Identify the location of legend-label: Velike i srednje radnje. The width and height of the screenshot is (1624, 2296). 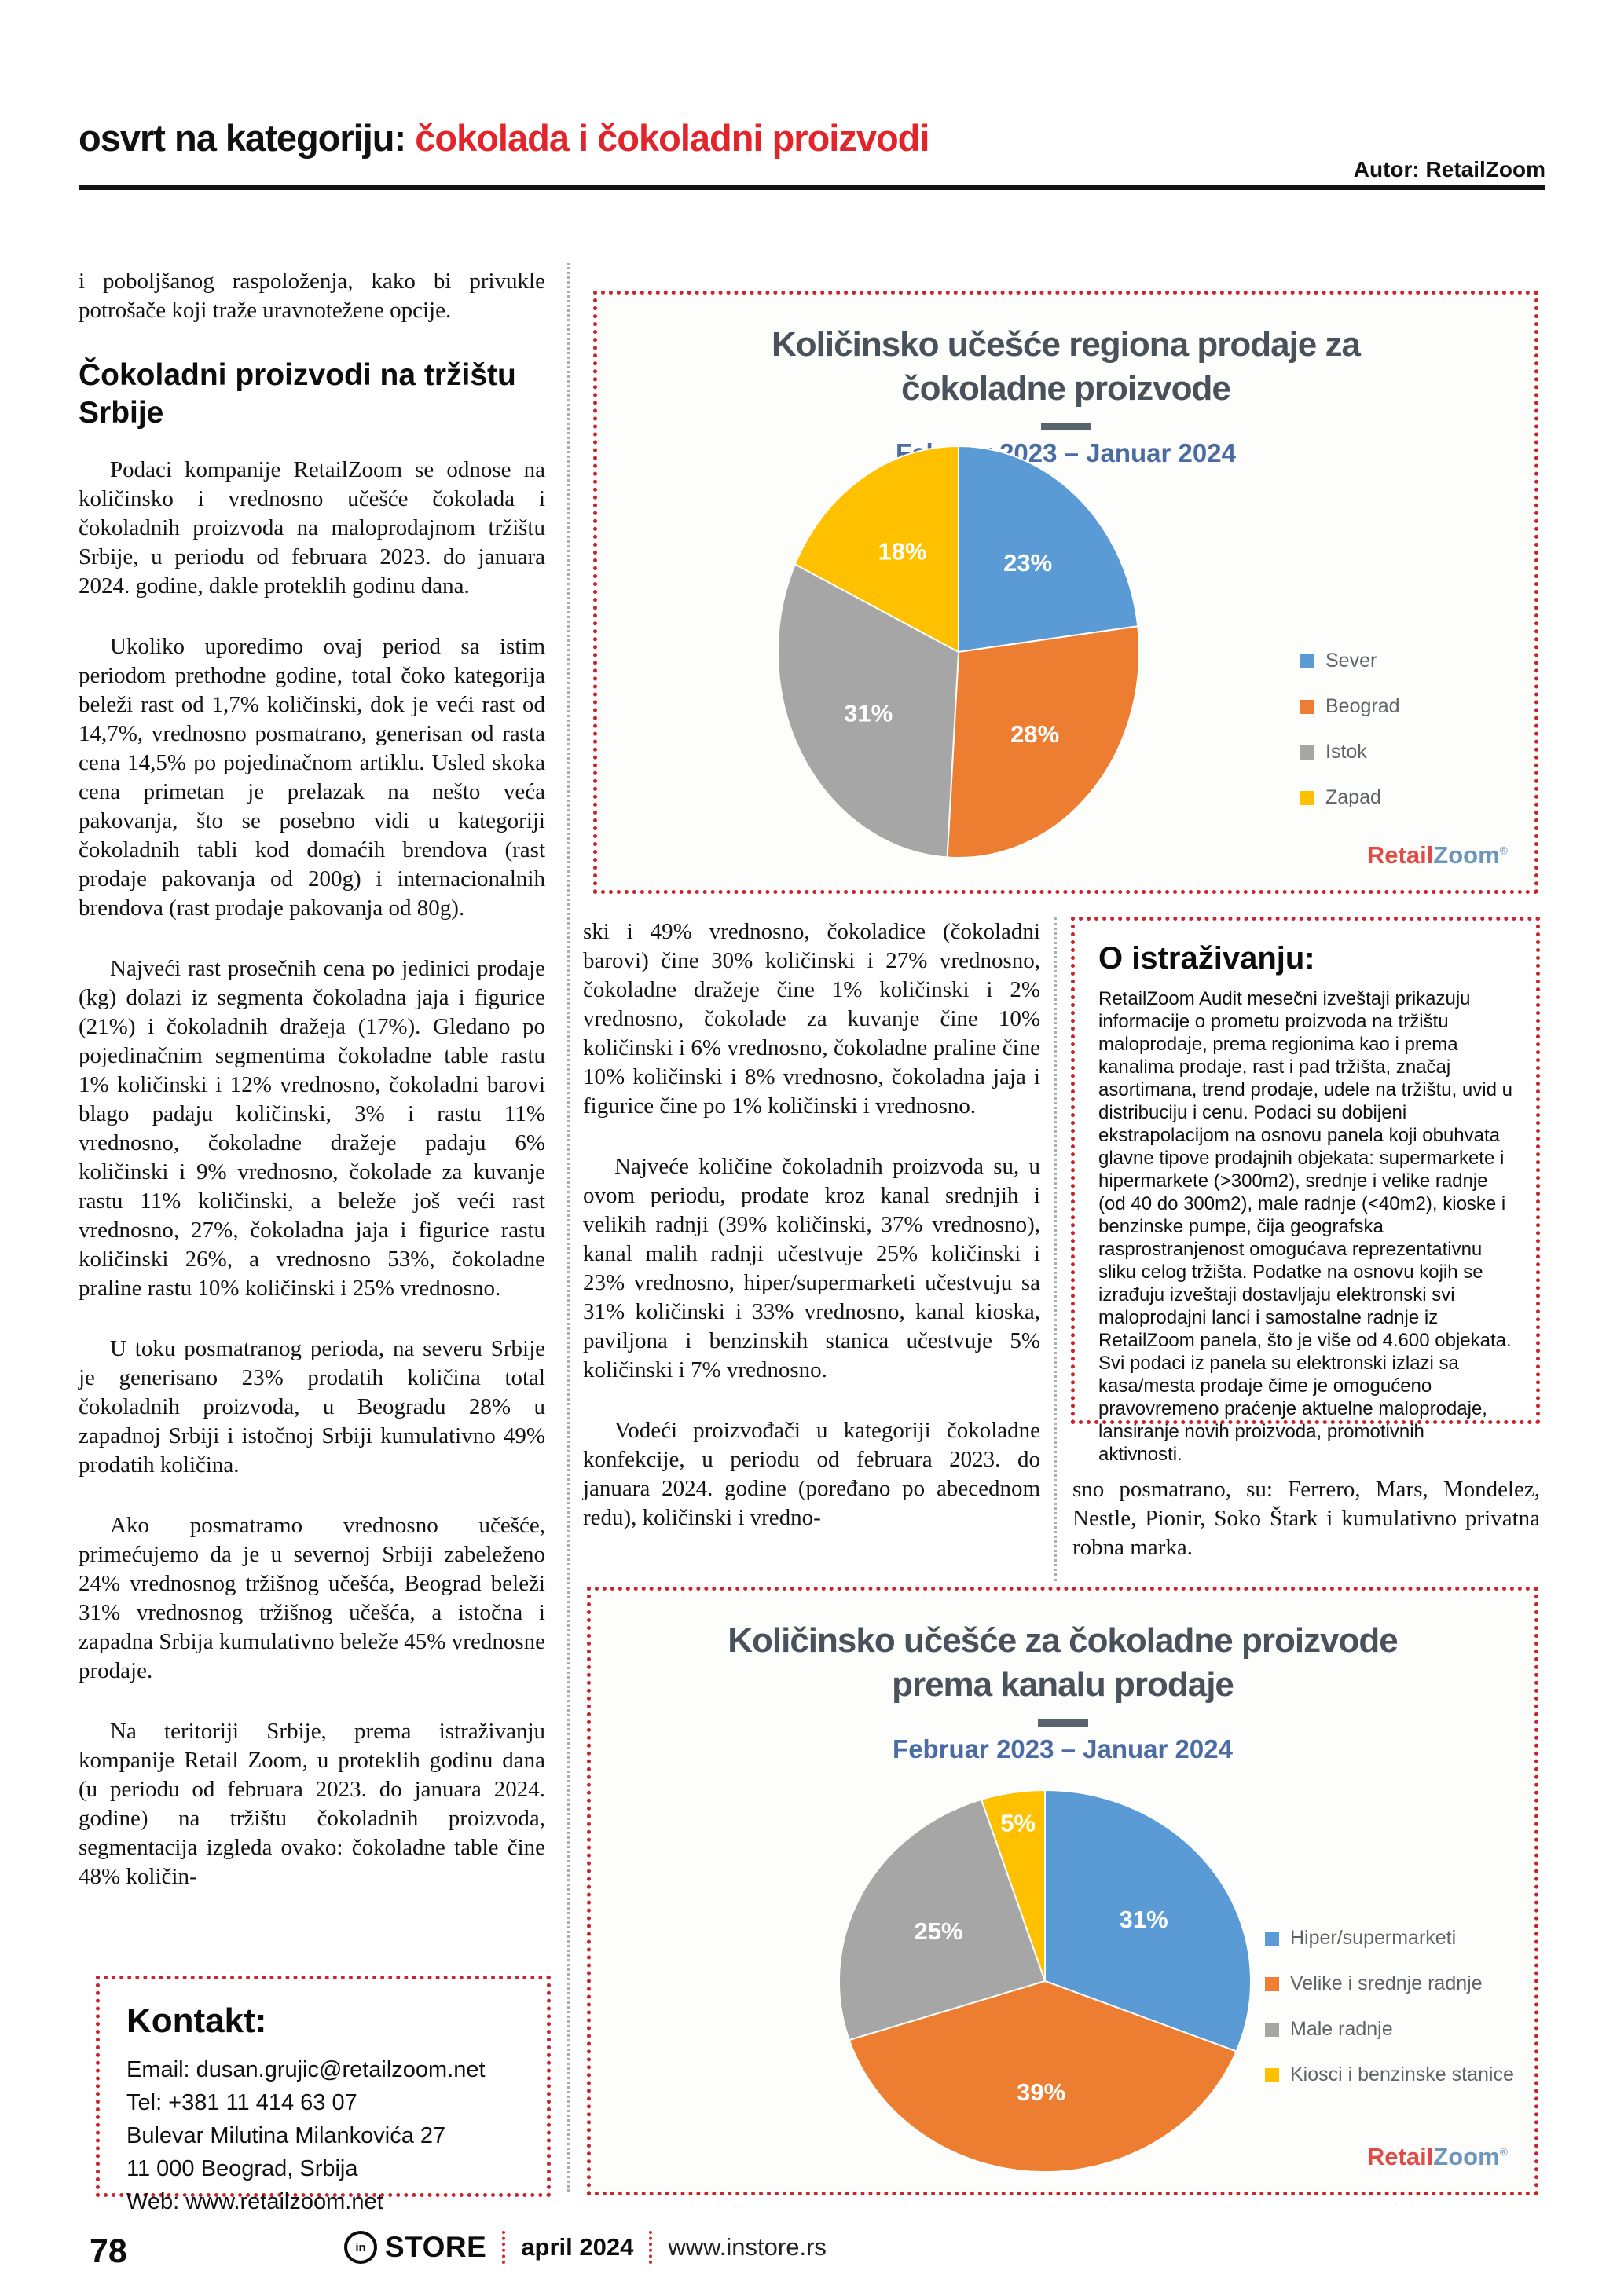
(1387, 1983).